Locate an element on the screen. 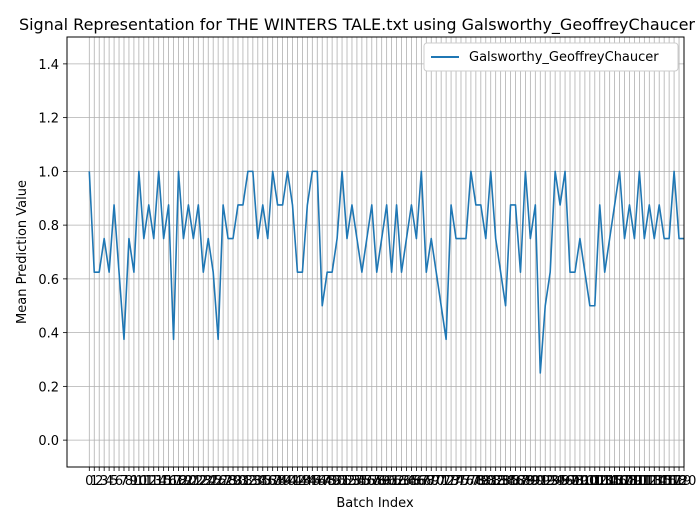  x-tick-label: 15 is located at coordinates (163, 481).